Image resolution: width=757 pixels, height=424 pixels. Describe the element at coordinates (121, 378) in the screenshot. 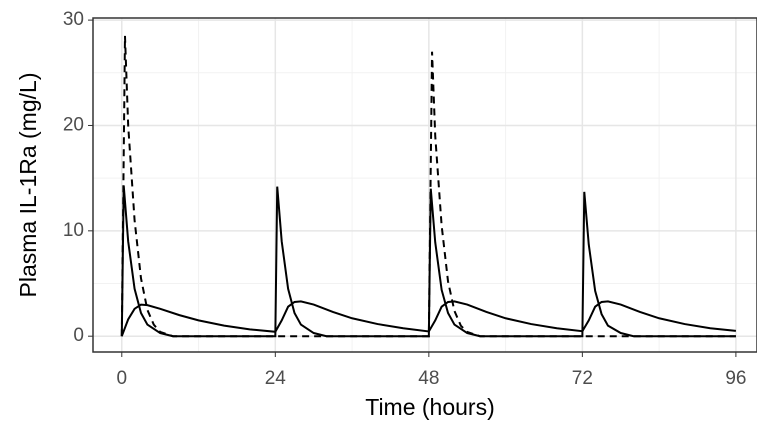

I see `x-tick-label: 0` at that location.